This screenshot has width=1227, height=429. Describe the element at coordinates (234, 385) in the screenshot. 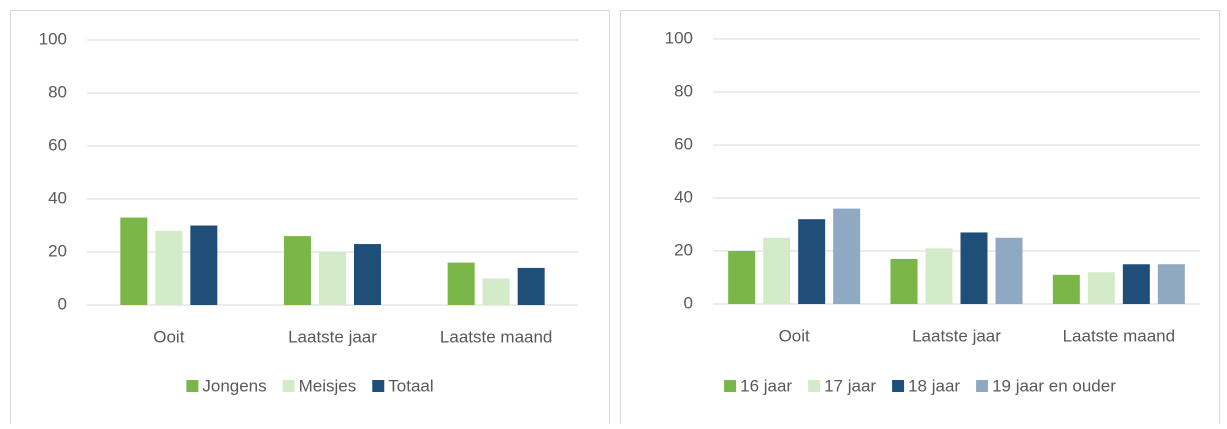

I see `legend-label: Jongens` at that location.